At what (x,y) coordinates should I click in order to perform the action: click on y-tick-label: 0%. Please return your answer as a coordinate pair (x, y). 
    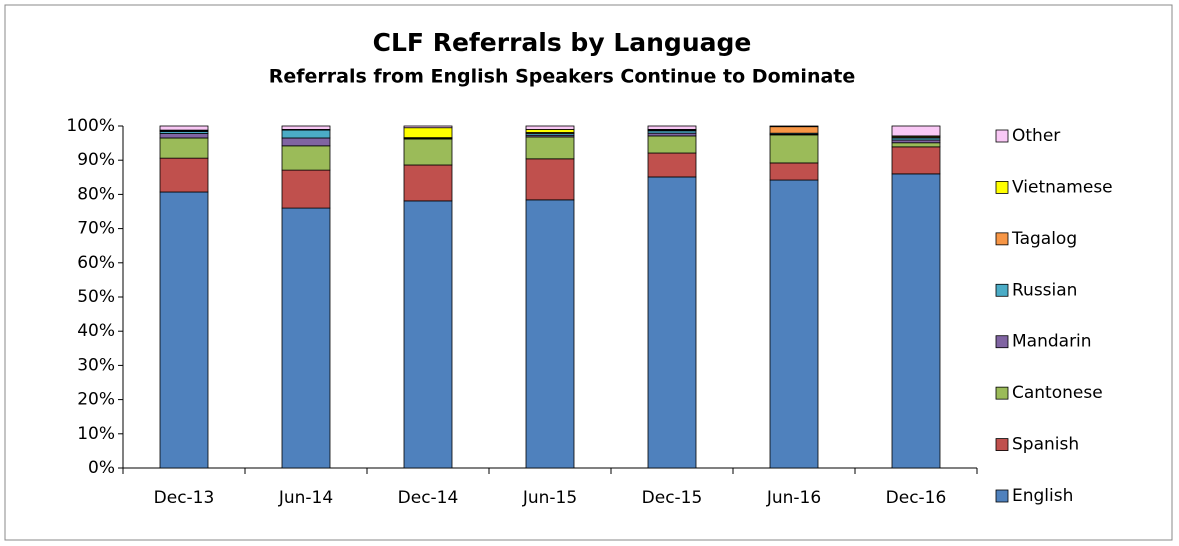
    Looking at the image, I should click on (101, 468).